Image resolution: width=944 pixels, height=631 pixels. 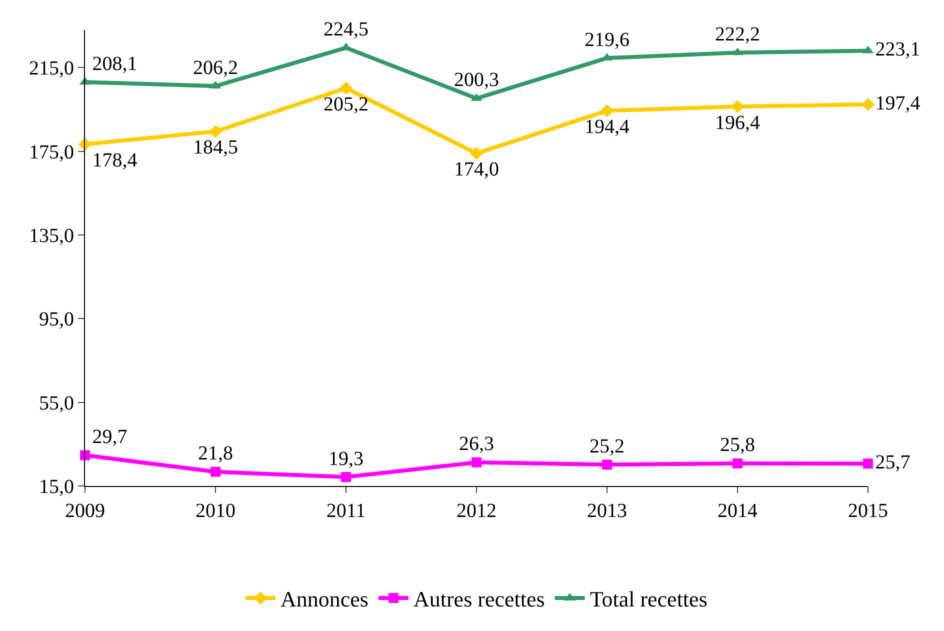 I want to click on data-label: 194,4, so click(x=607, y=127).